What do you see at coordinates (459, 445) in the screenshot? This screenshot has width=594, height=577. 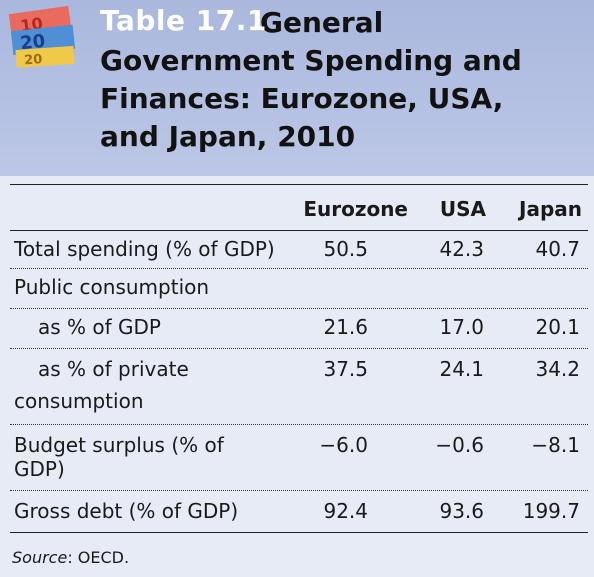 I see `cell-budget-surplus-usa: −0.6` at bounding box center [459, 445].